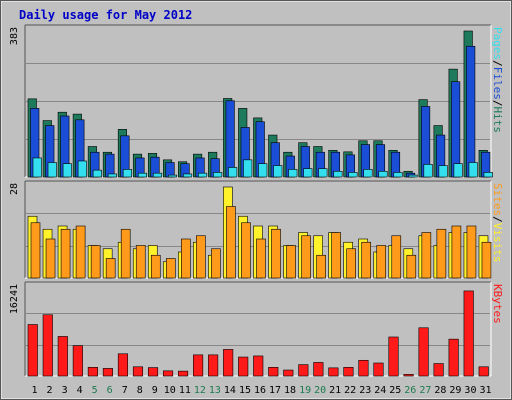 Image resolution: width=512 pixels, height=400 pixels. Describe the element at coordinates (110, 390) in the screenshot. I see `x-tick-label-day-6: 6` at that location.